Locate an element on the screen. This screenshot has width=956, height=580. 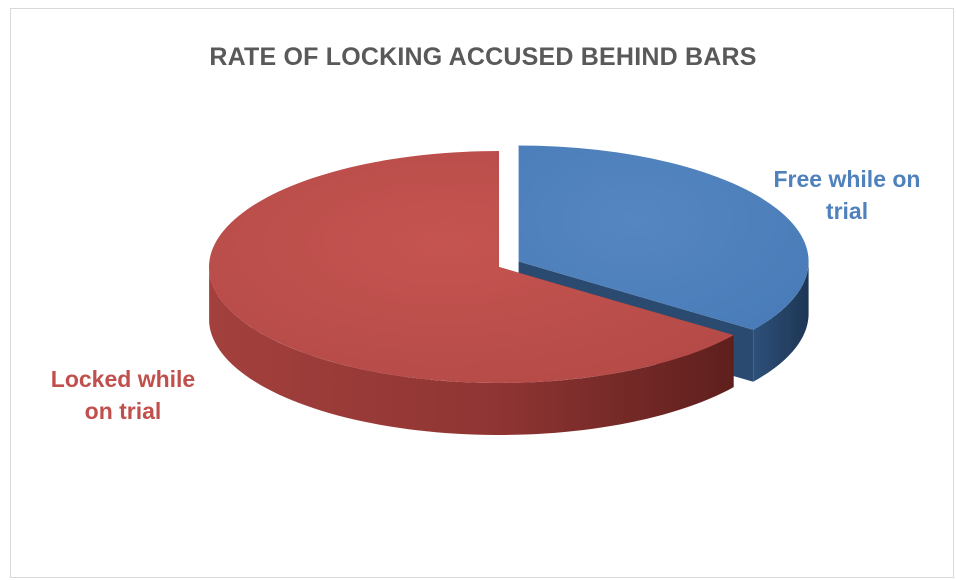
pie-slice-label: Free while on trial is located at coordinates (847, 195).